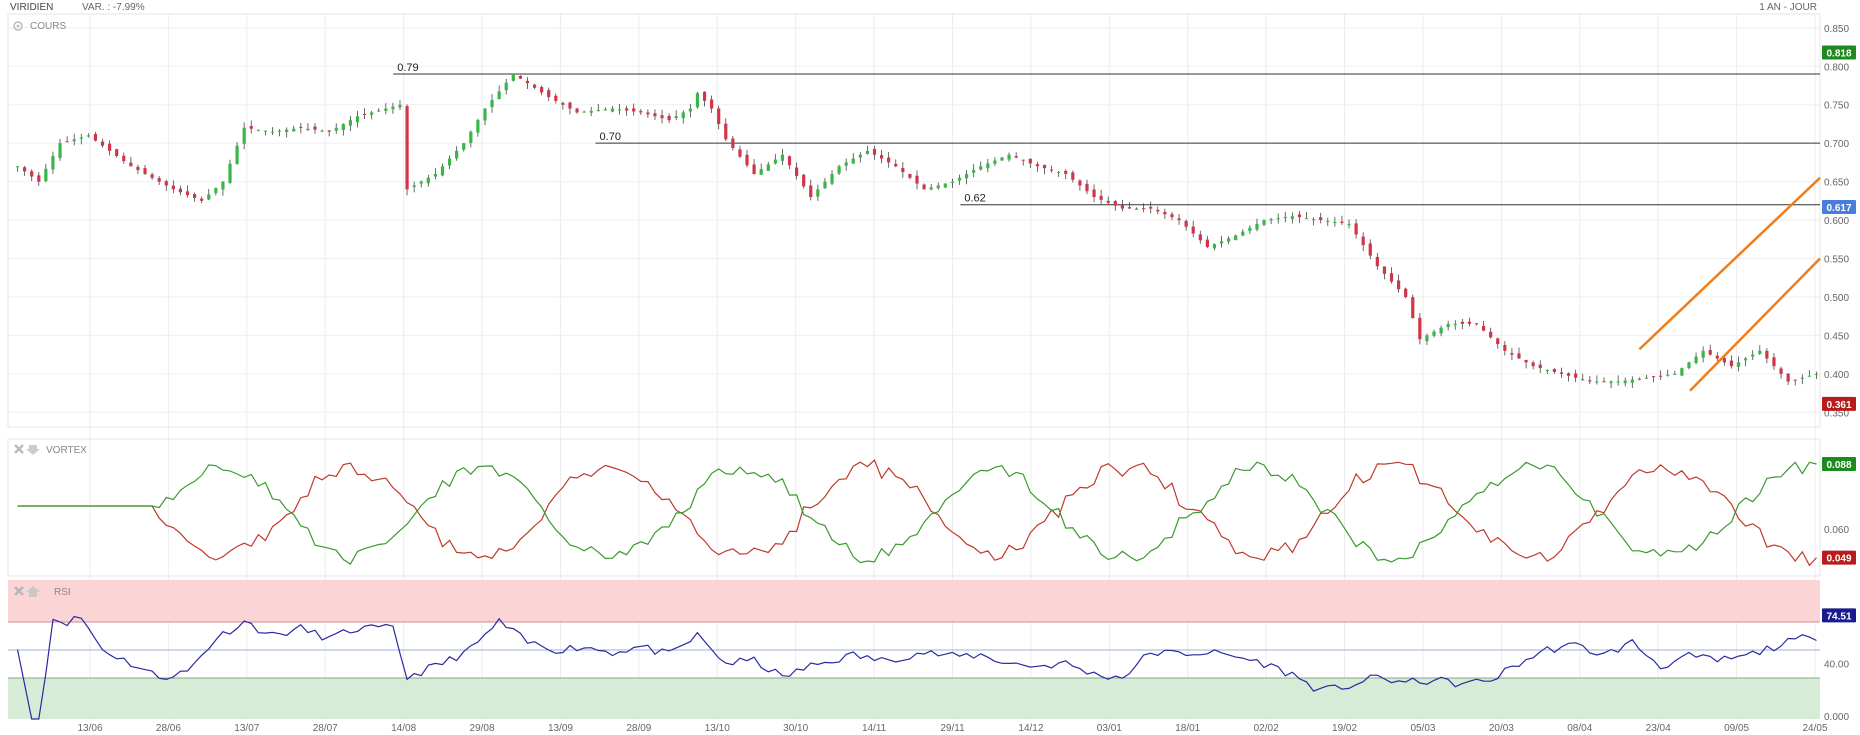  What do you see at coordinates (1187, 728) in the screenshot?
I see `time-tick-label: 18/01` at bounding box center [1187, 728].